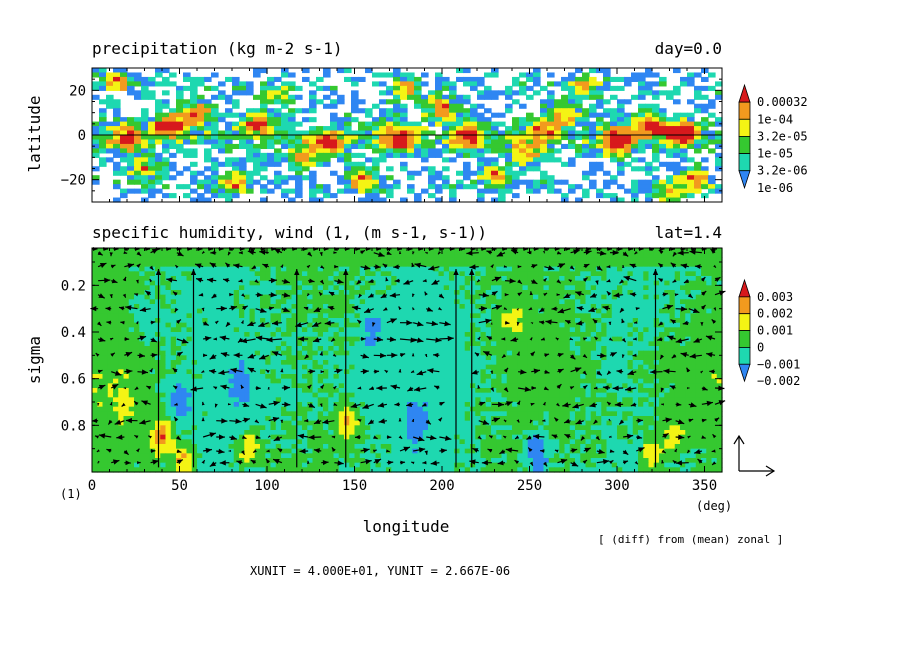 The image size is (904, 654). Describe the element at coordinates (346, 368) in the screenshot. I see `updraft-arrow` at that location.